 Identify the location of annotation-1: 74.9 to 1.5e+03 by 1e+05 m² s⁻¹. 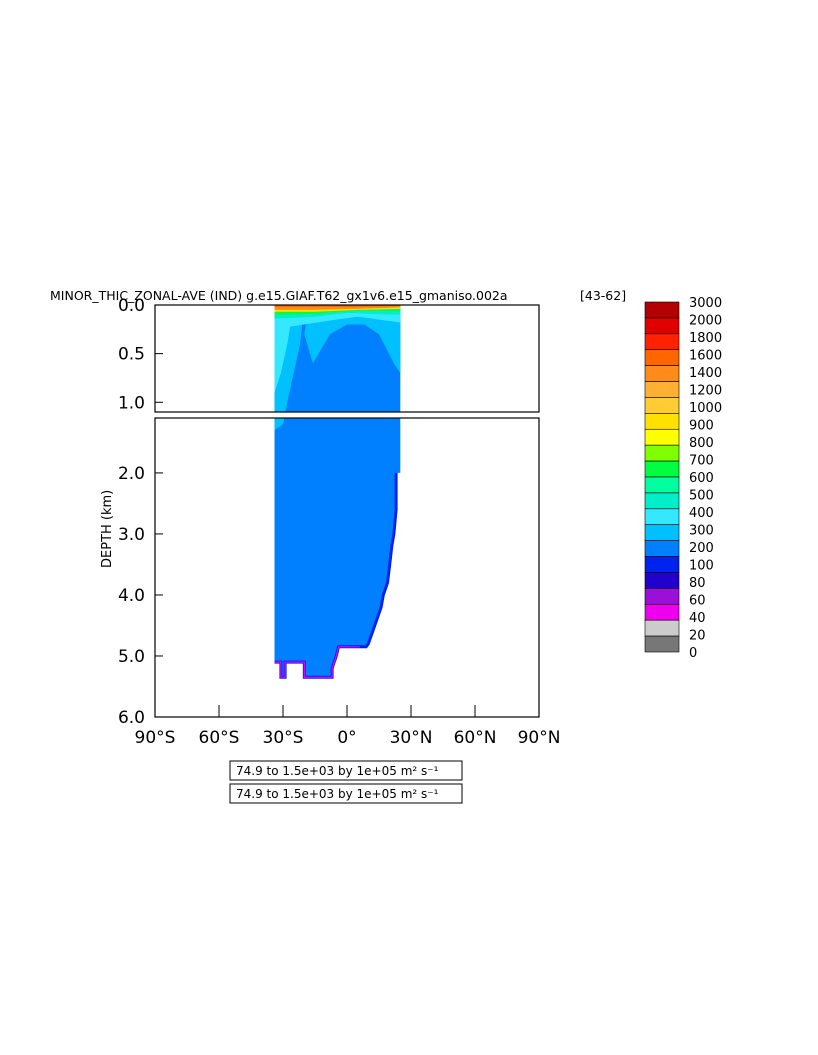
(337, 771).